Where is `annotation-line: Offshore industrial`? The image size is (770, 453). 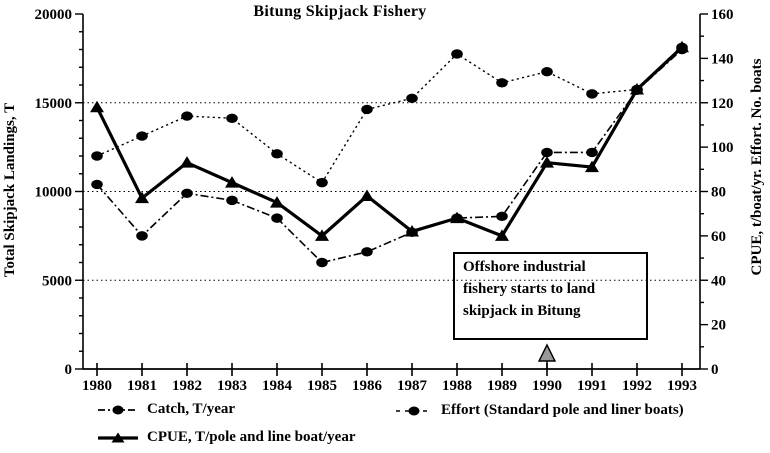 annotation-line: Offshore industrial is located at coordinates (524, 267).